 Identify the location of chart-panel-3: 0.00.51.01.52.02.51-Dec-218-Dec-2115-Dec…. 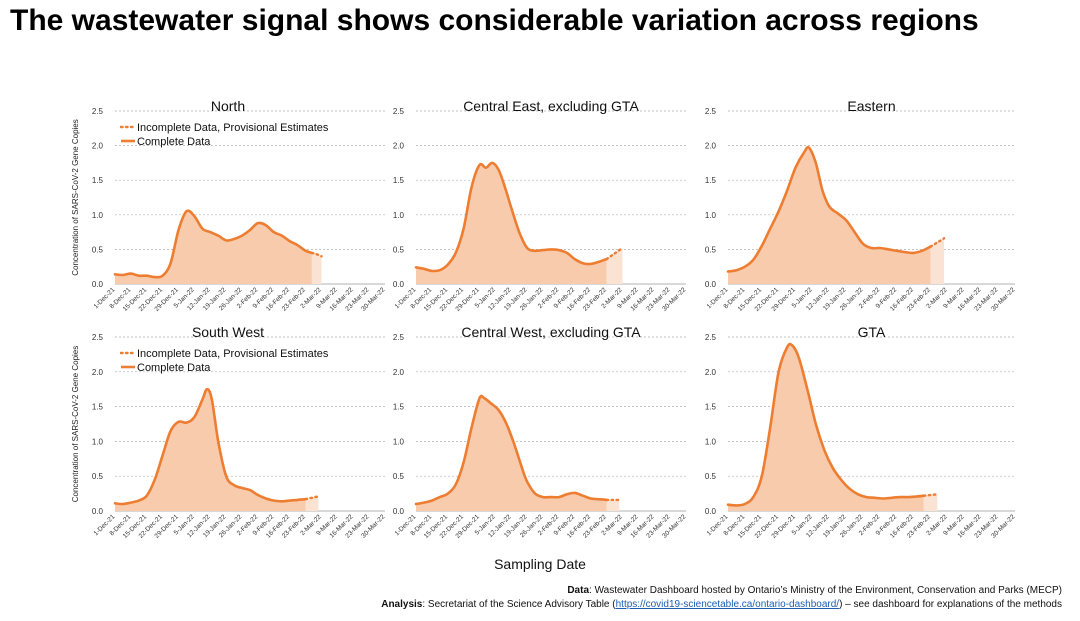
(861, 205).